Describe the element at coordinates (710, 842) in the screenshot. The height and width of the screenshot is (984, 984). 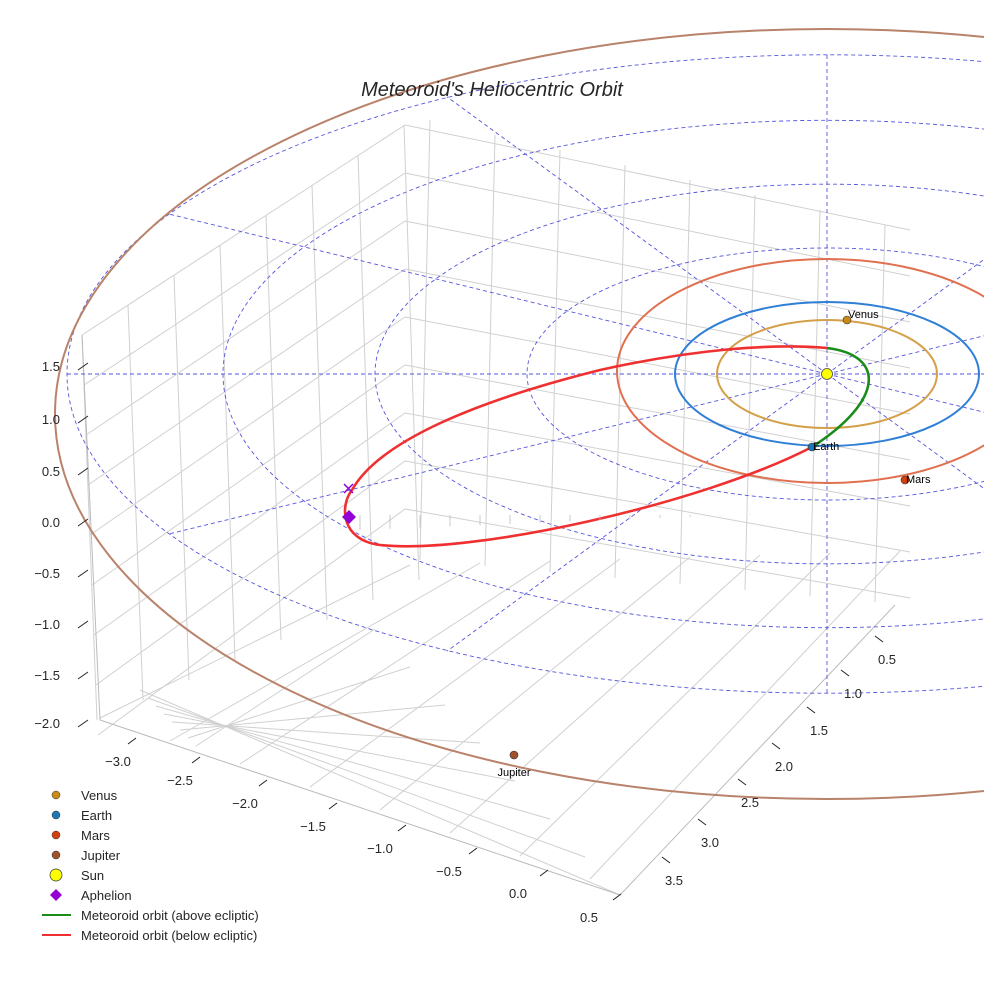
I see `y-tick-label: 3.0` at that location.